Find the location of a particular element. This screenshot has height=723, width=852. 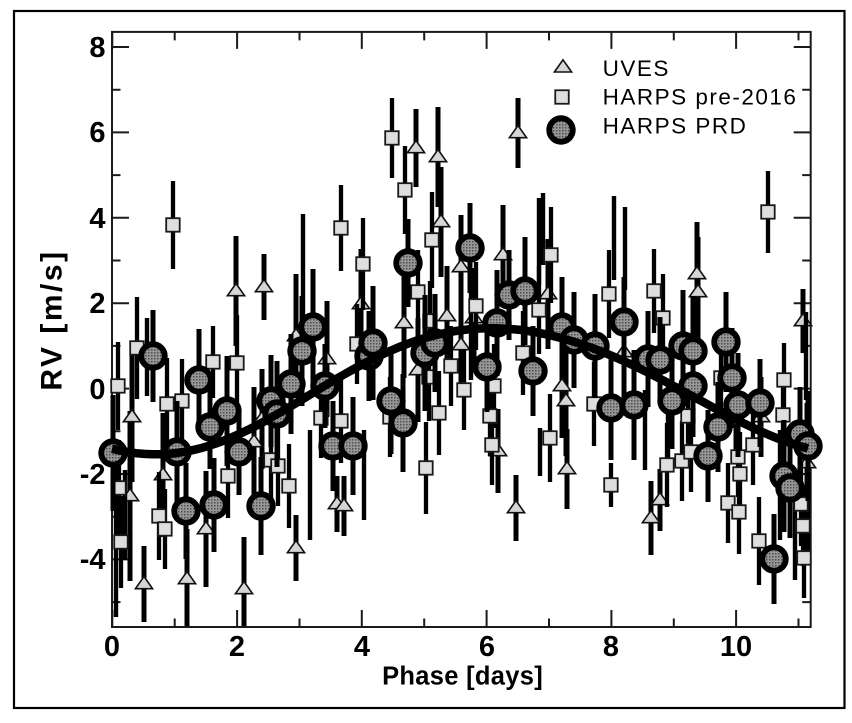

svg-text: 10 is located at coordinates (736, 647).